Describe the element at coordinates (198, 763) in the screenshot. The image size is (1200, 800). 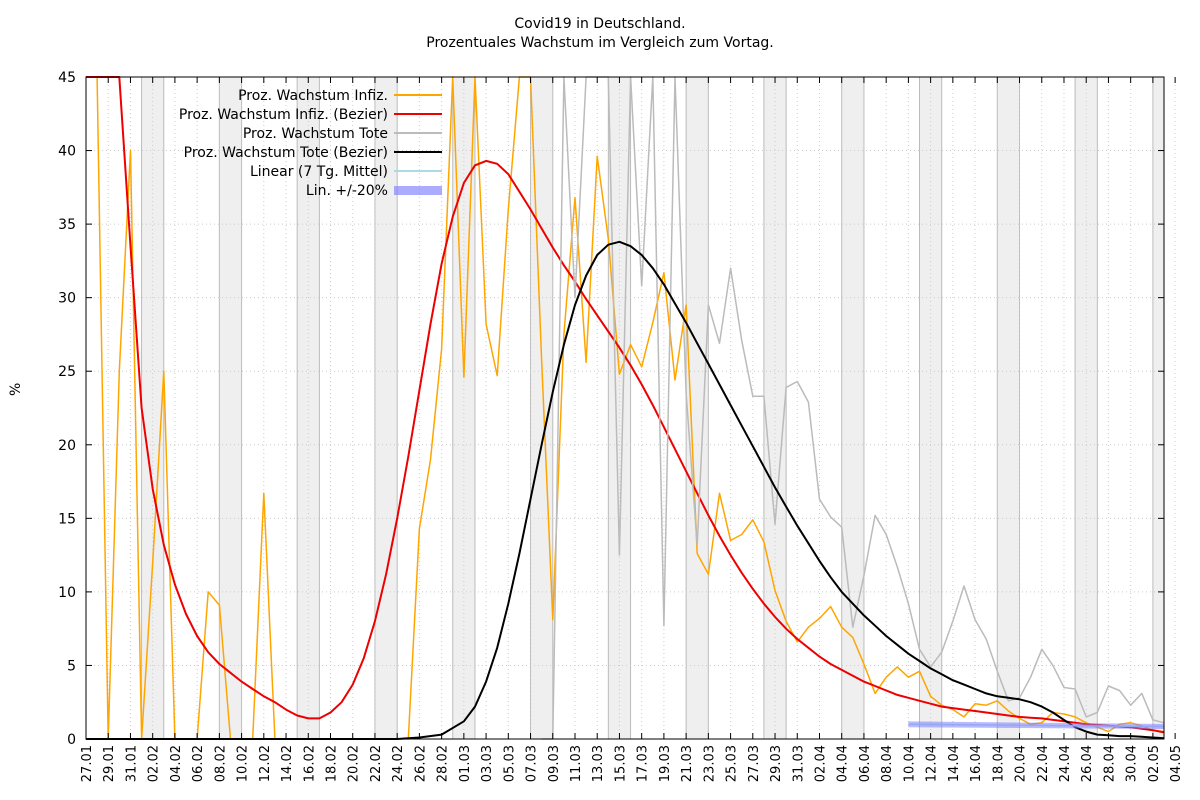
I see `x-tick-label: 06.02` at that location.